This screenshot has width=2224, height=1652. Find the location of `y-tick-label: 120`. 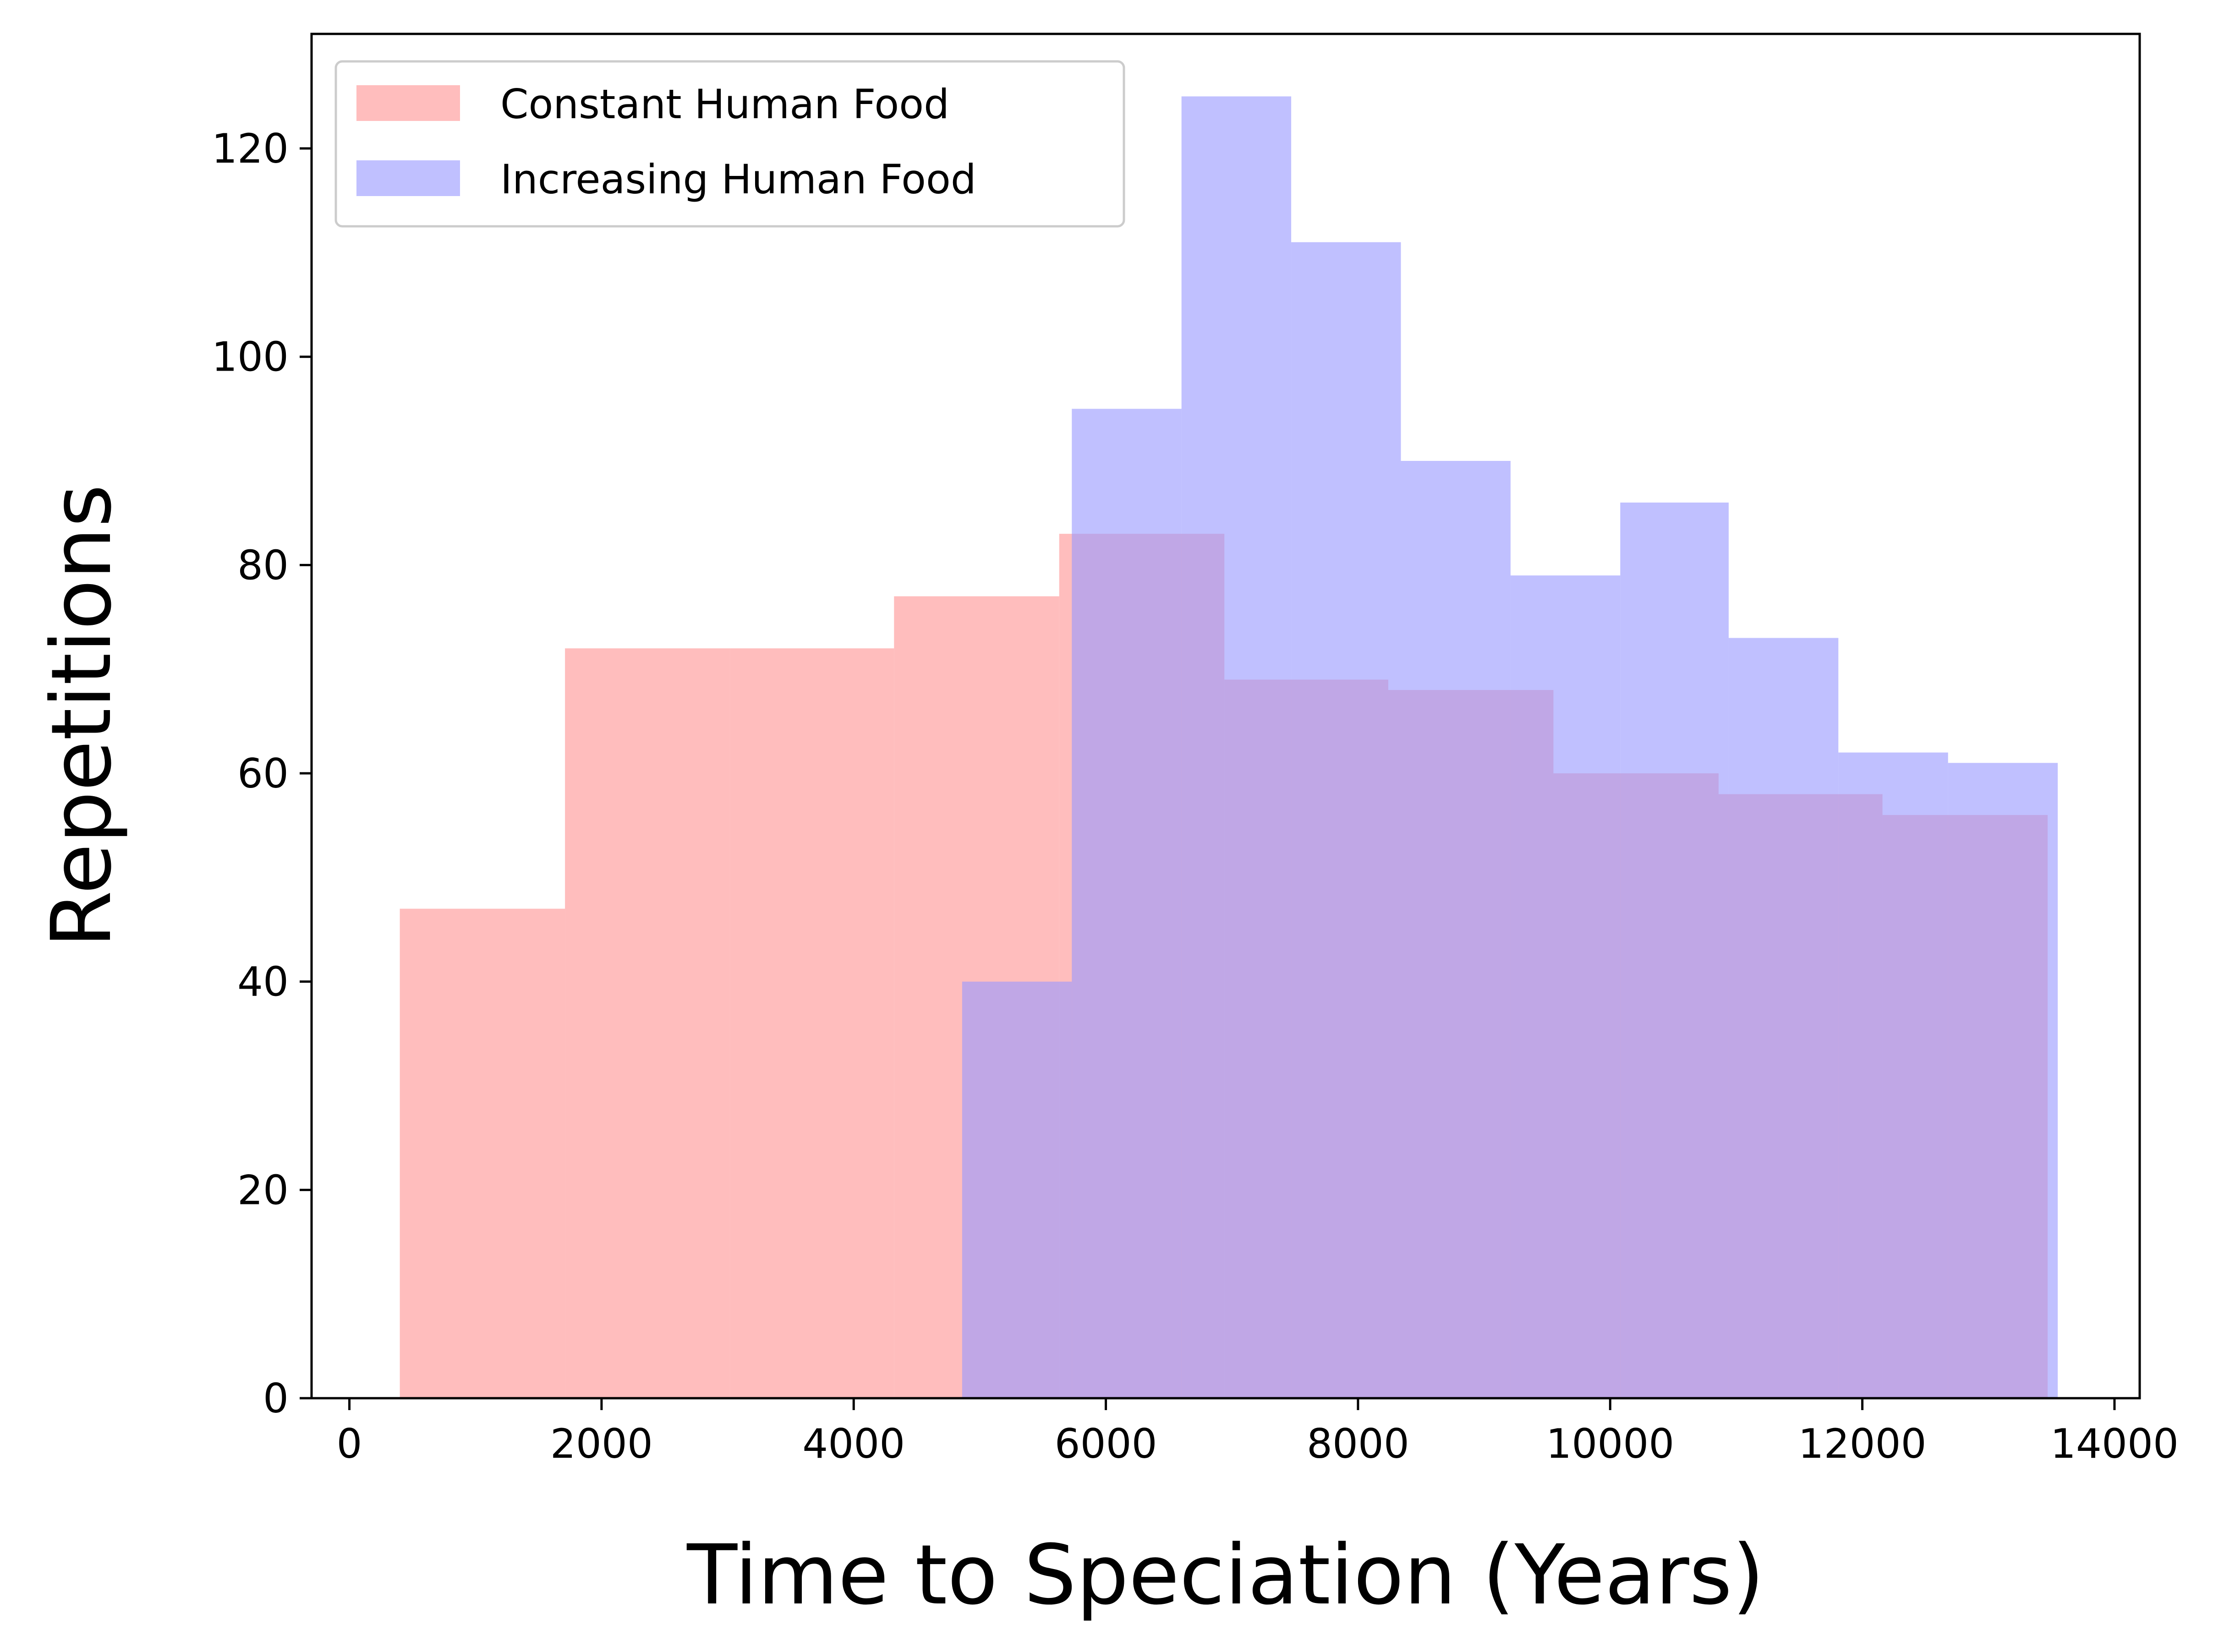

y-tick-label: 120 is located at coordinates (250, 148).